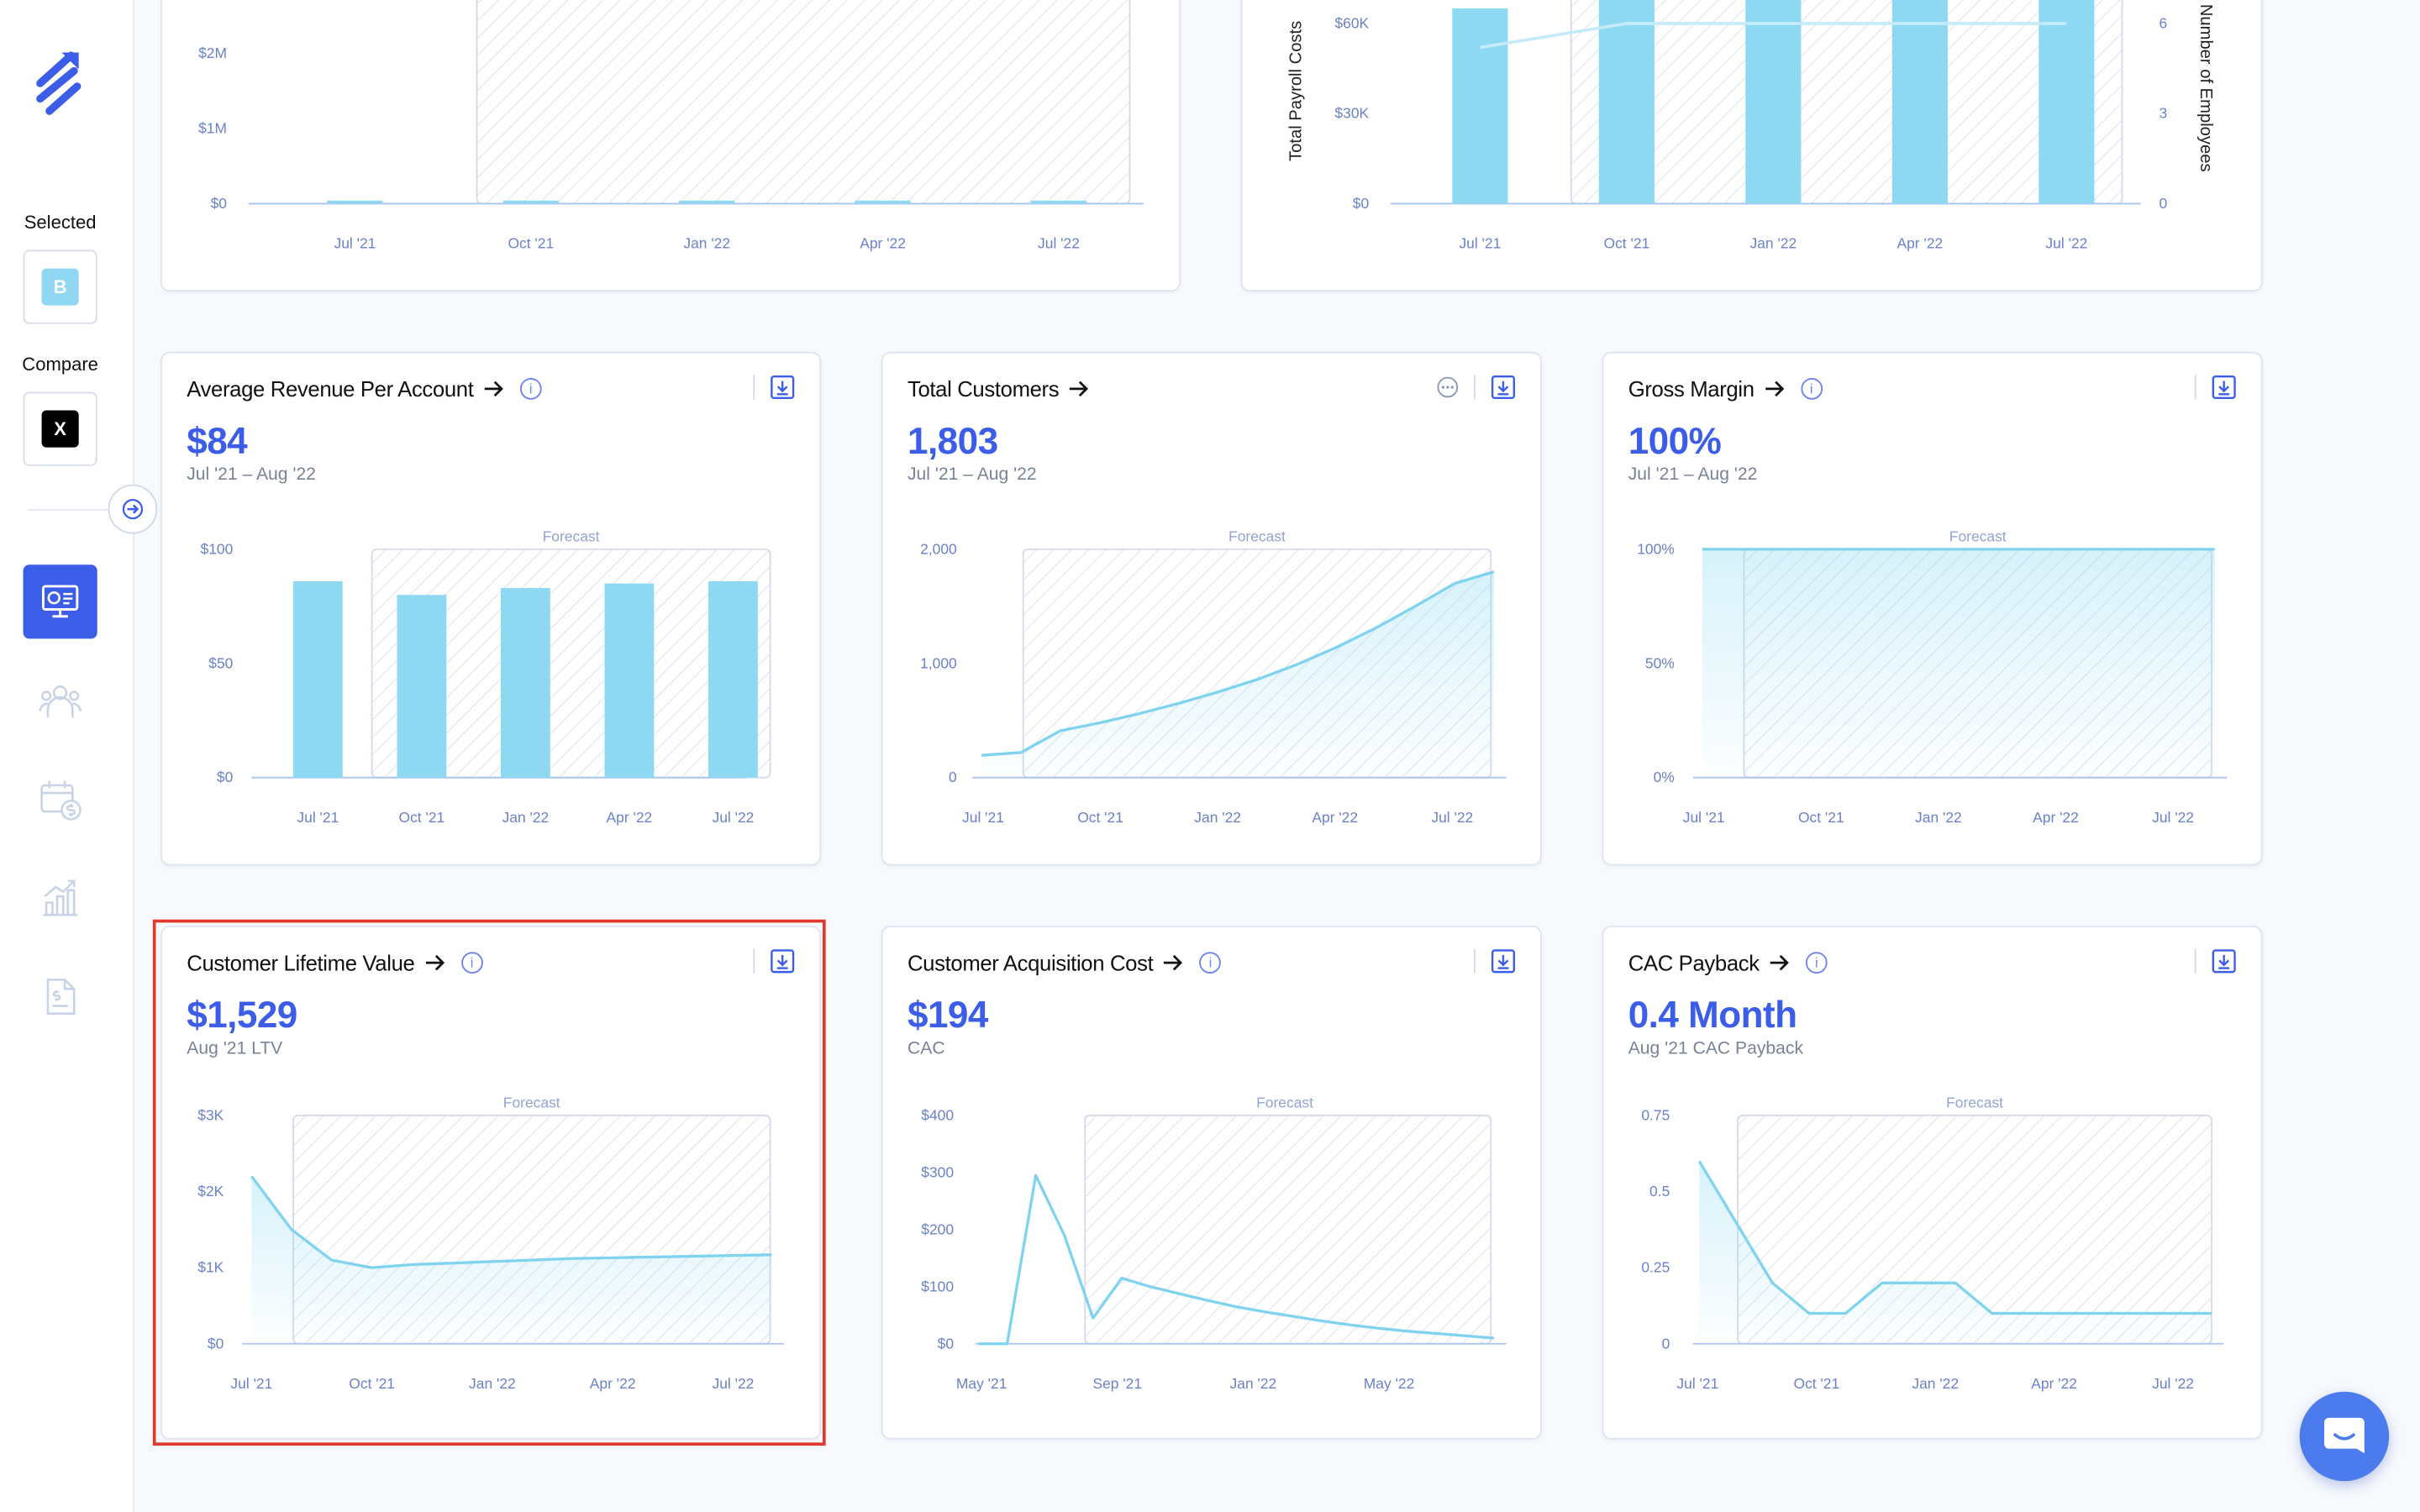  I want to click on y-axis-title: Total Payroll Costs, so click(1295, 91).